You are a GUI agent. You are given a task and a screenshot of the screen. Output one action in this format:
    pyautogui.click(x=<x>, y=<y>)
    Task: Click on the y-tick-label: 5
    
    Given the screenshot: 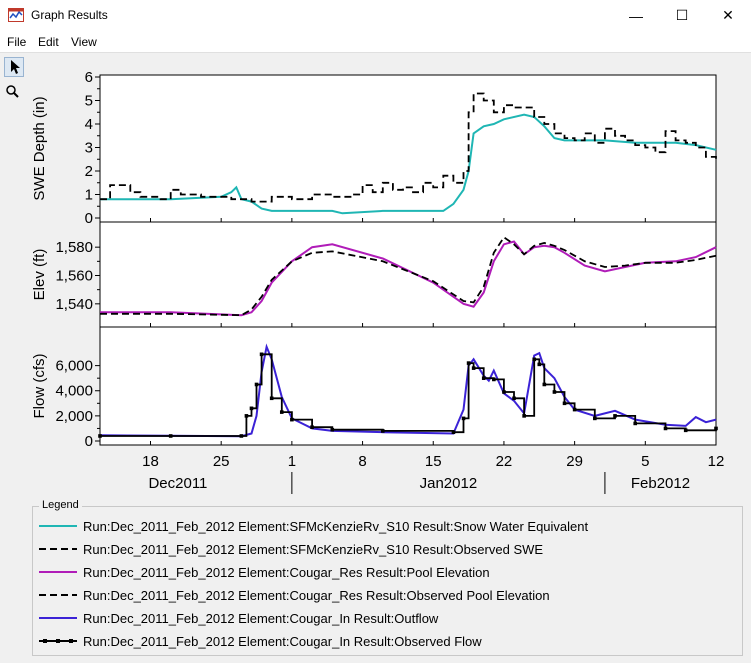 What is the action you would take?
    pyautogui.click(x=89, y=101)
    